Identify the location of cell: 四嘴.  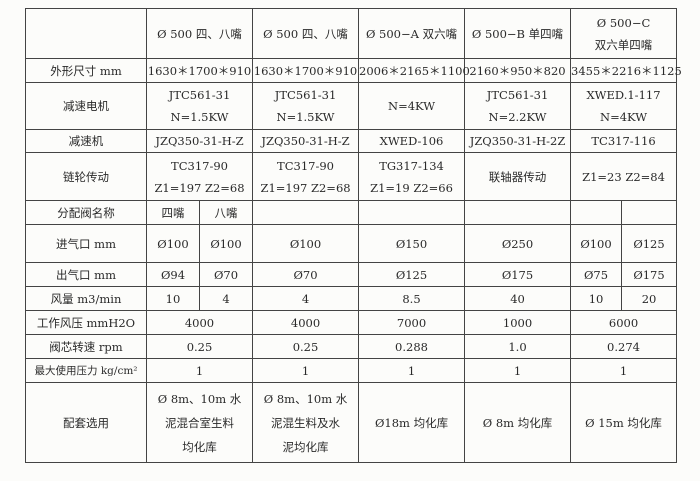
(173, 212).